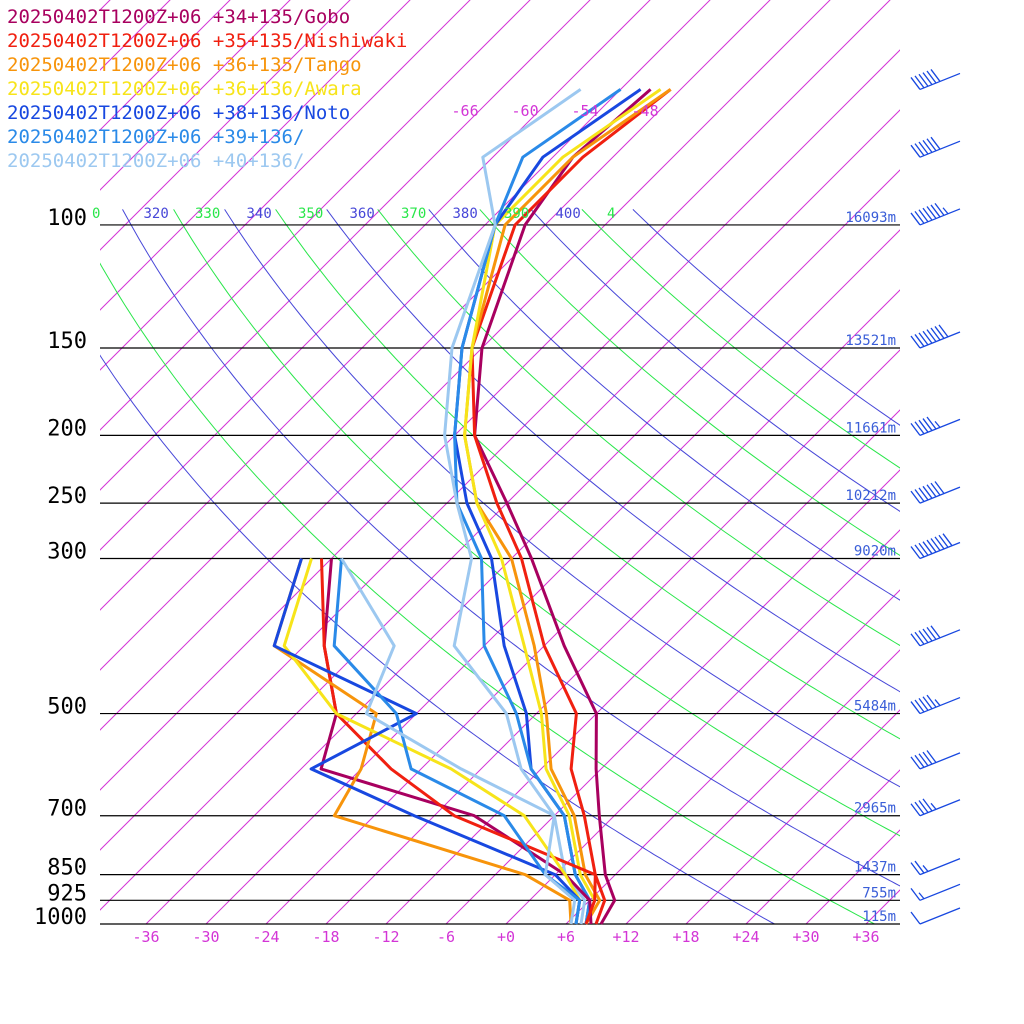 The image size is (1024, 1024). I want to click on x-tick-label: +18, so click(685, 937).